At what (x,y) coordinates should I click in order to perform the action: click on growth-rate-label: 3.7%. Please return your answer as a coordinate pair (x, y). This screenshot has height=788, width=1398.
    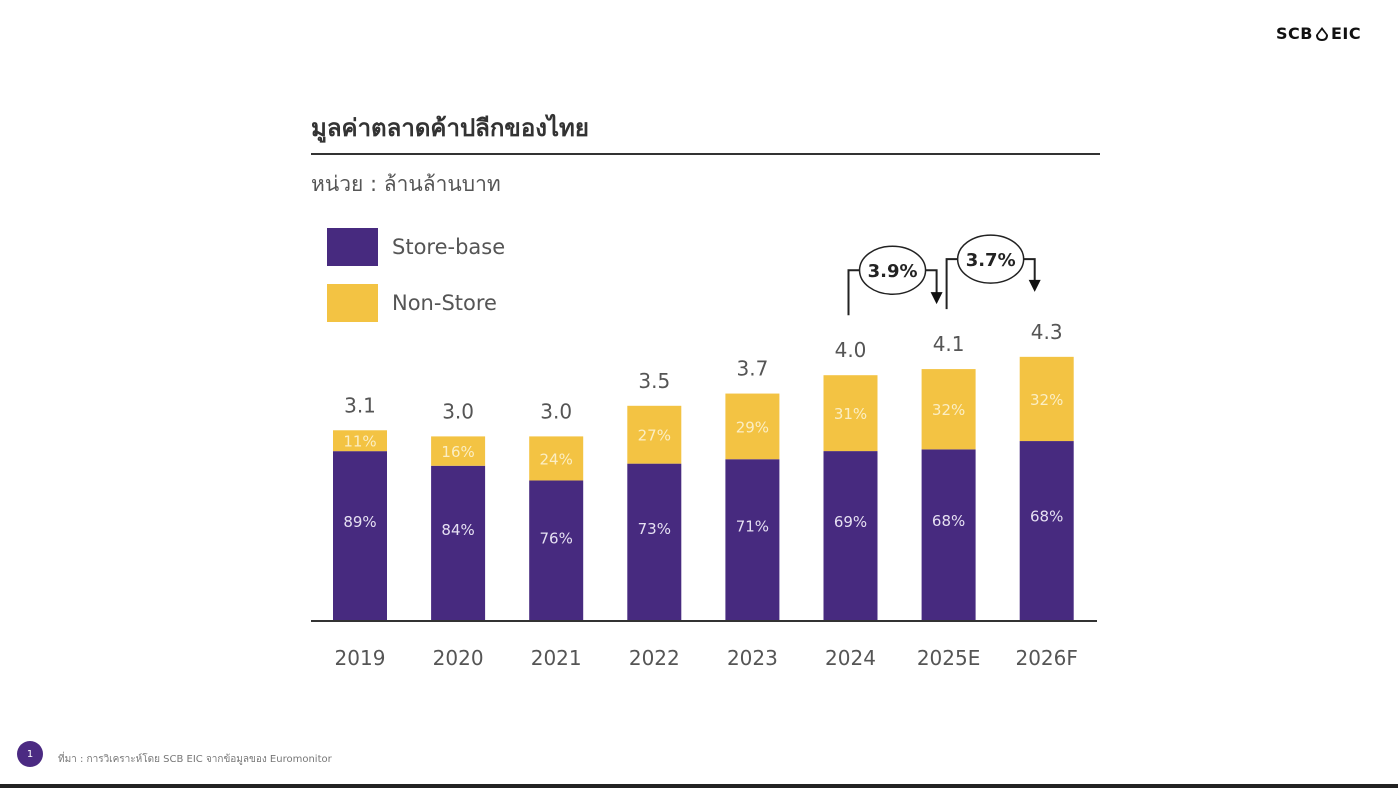
    Looking at the image, I should click on (991, 260).